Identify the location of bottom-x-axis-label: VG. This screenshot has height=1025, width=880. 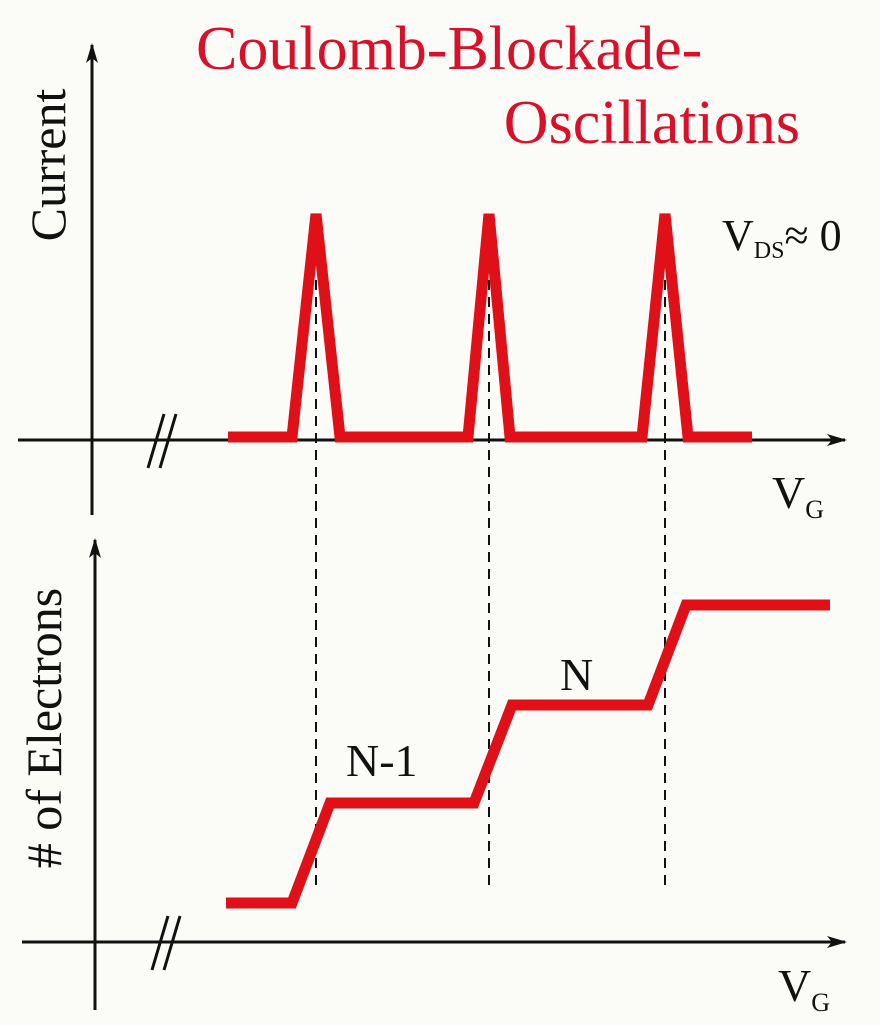
(804, 994).